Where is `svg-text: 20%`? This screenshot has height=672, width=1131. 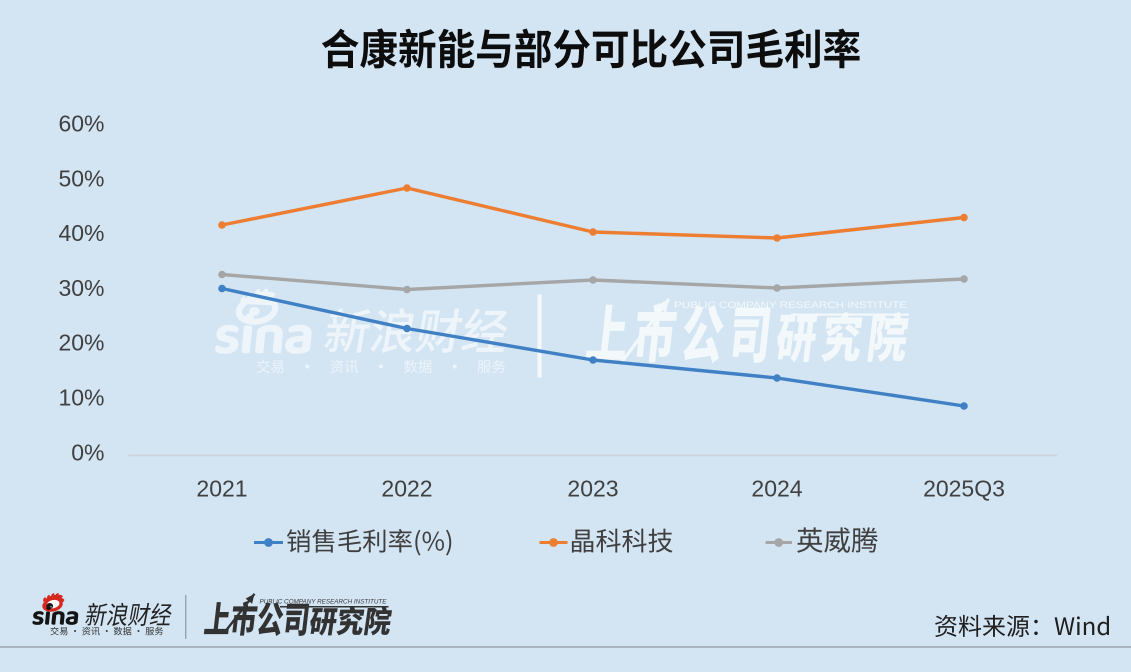
svg-text: 20% is located at coordinates (81, 343).